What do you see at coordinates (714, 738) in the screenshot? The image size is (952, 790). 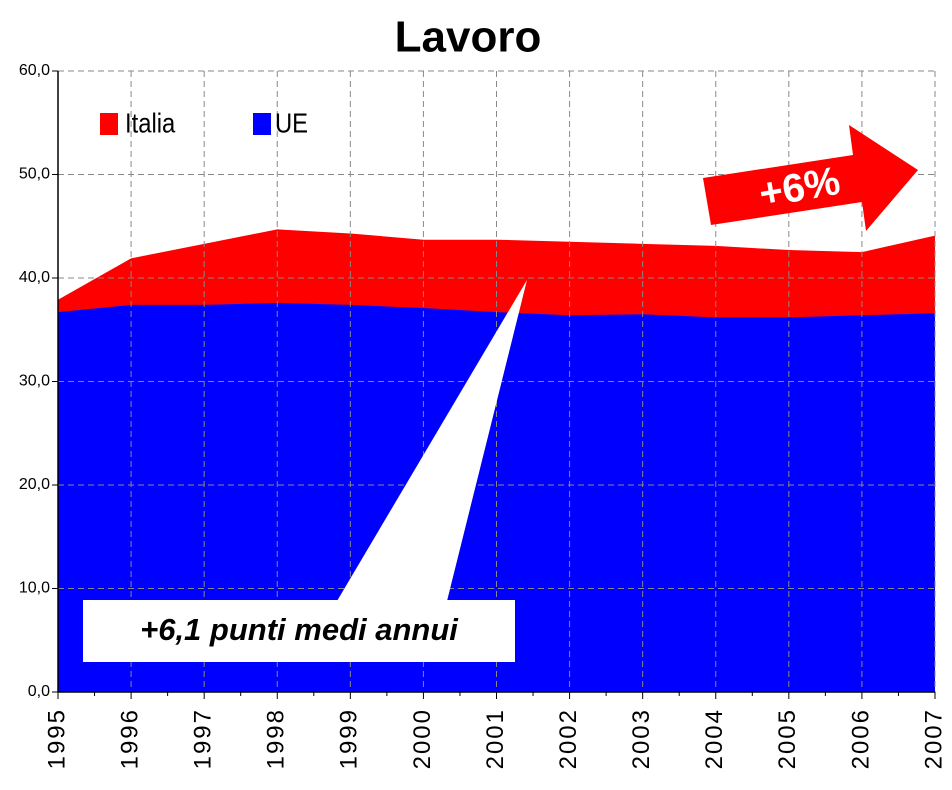 I see `x-tick-label: 2004` at bounding box center [714, 738].